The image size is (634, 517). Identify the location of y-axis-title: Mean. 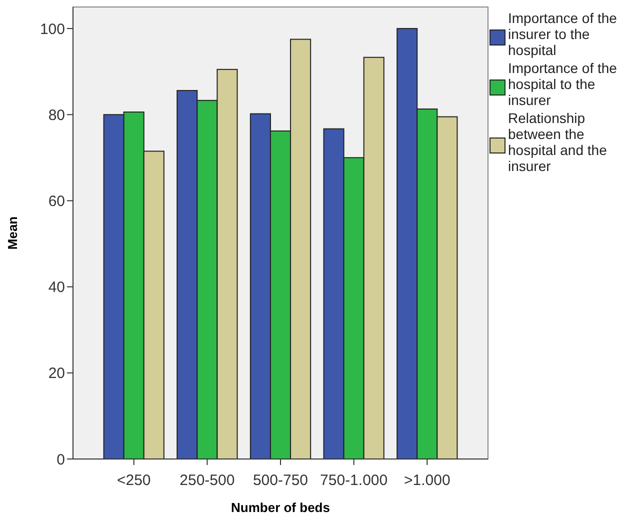
(12, 233).